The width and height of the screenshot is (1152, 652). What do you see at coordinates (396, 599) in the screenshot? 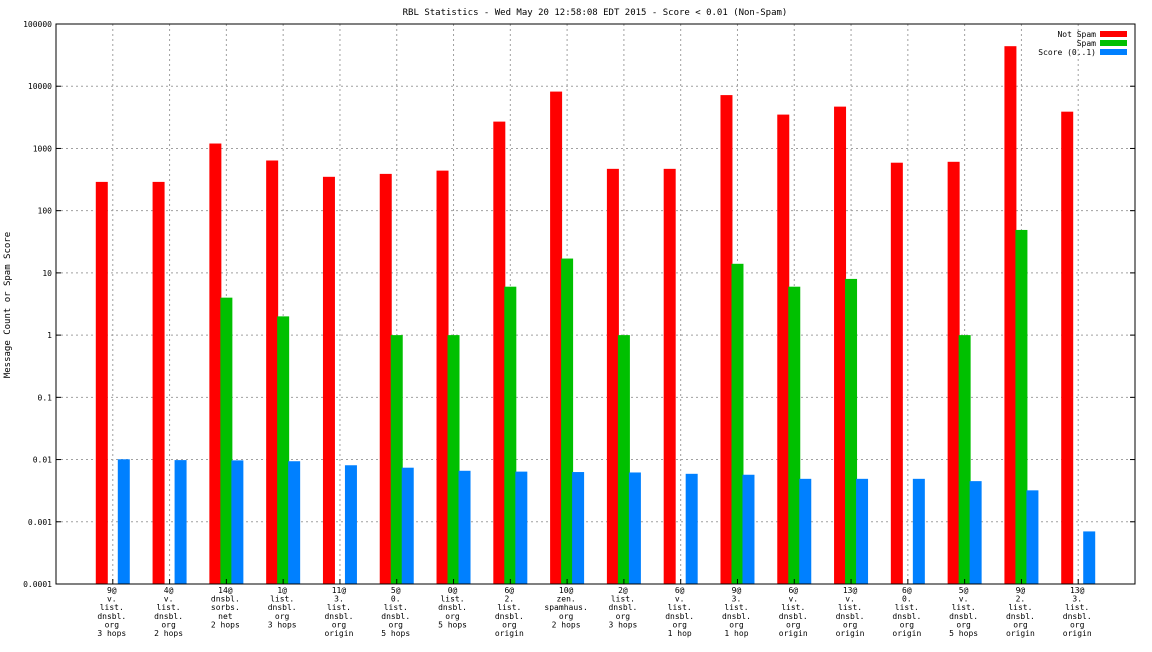
I see `x-tick-label: 0.` at bounding box center [396, 599].